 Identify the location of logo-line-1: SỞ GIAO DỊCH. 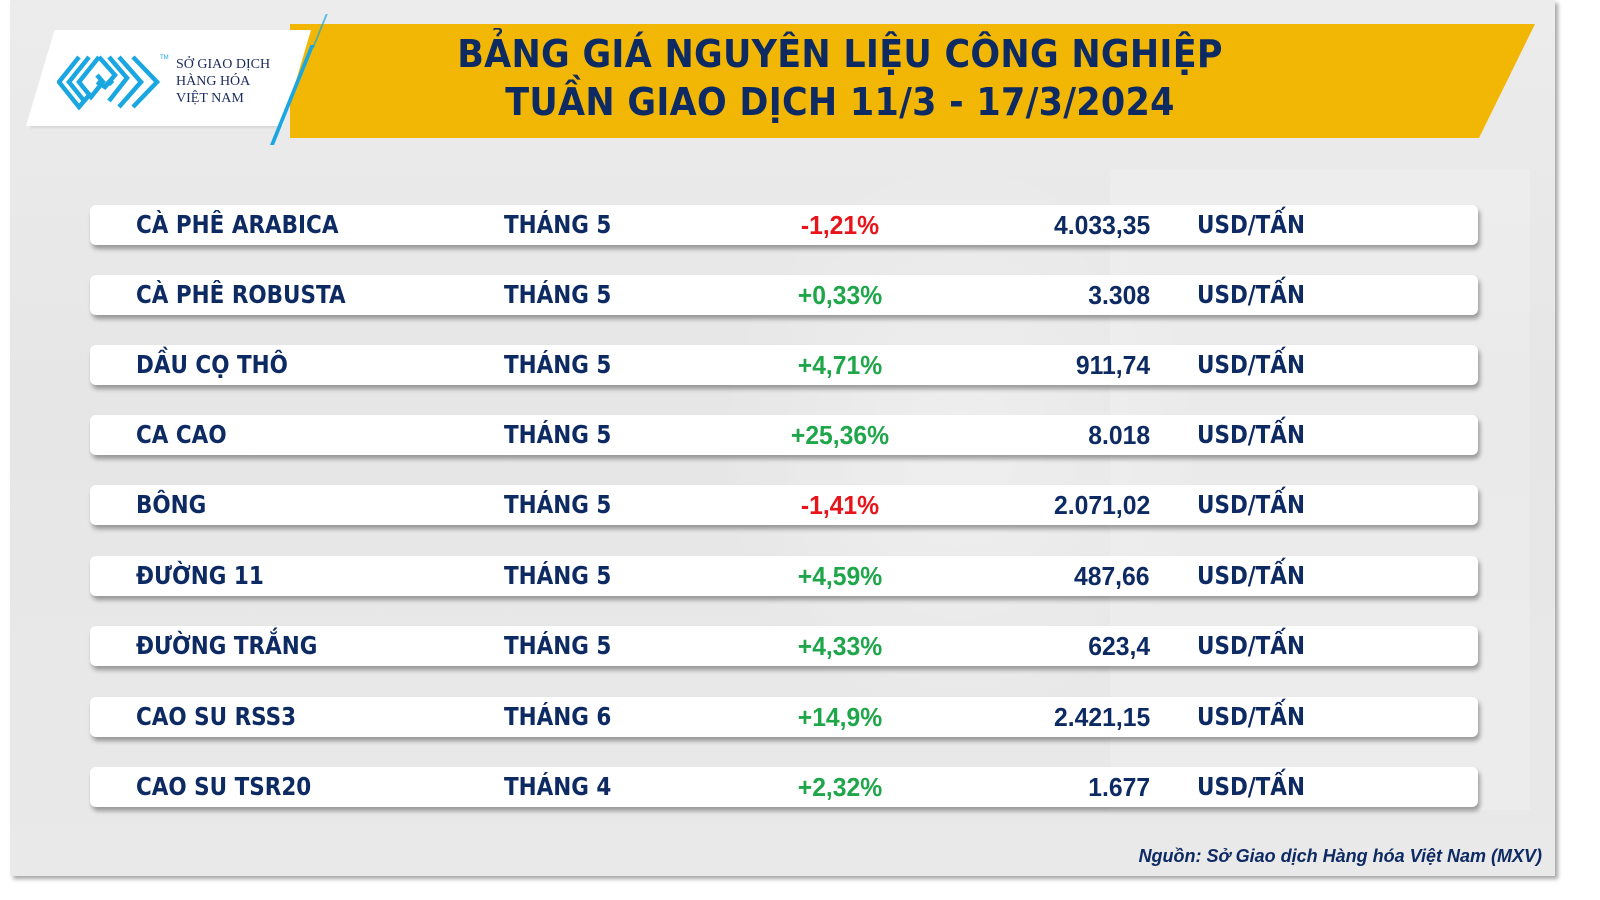
(223, 64).